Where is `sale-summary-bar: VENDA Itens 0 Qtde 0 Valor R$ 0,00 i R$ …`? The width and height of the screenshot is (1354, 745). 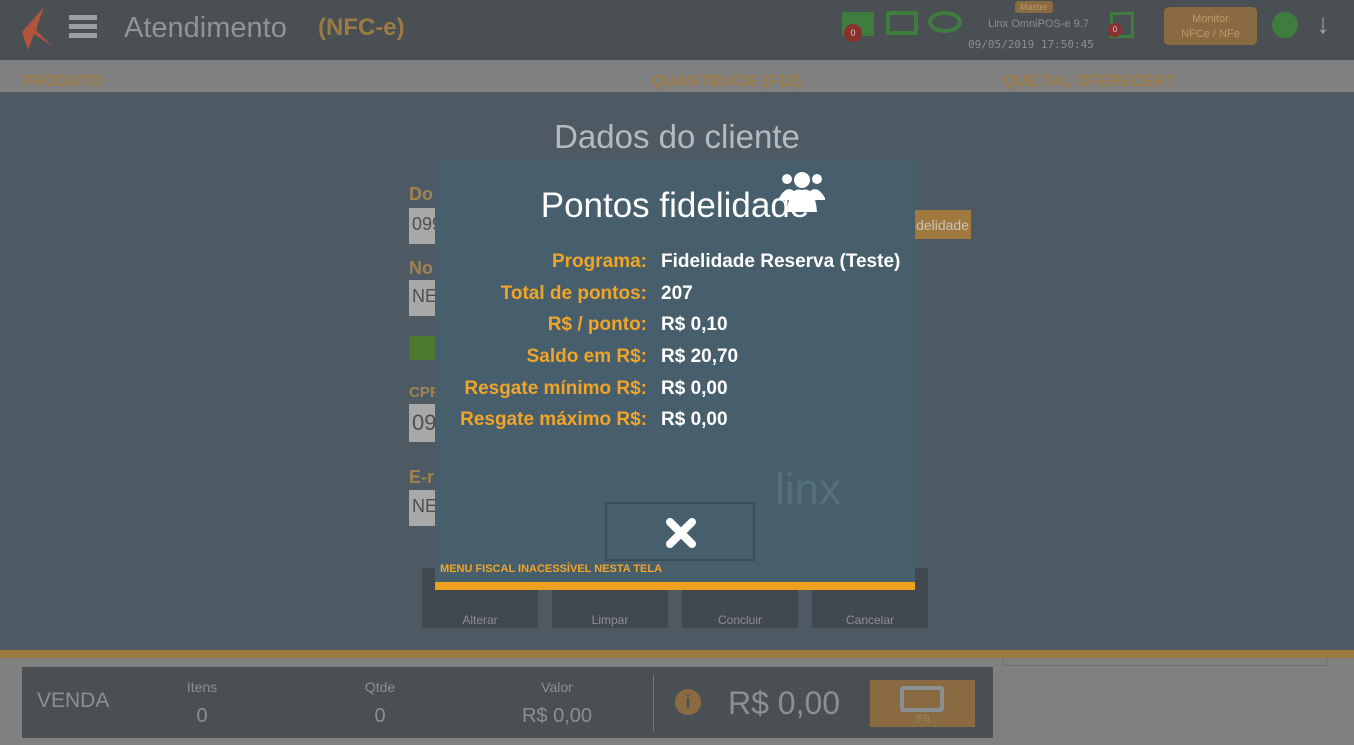 sale-summary-bar: VENDA Itens 0 Qtde 0 Valor R$ 0,00 i R$ … is located at coordinates (507, 702).